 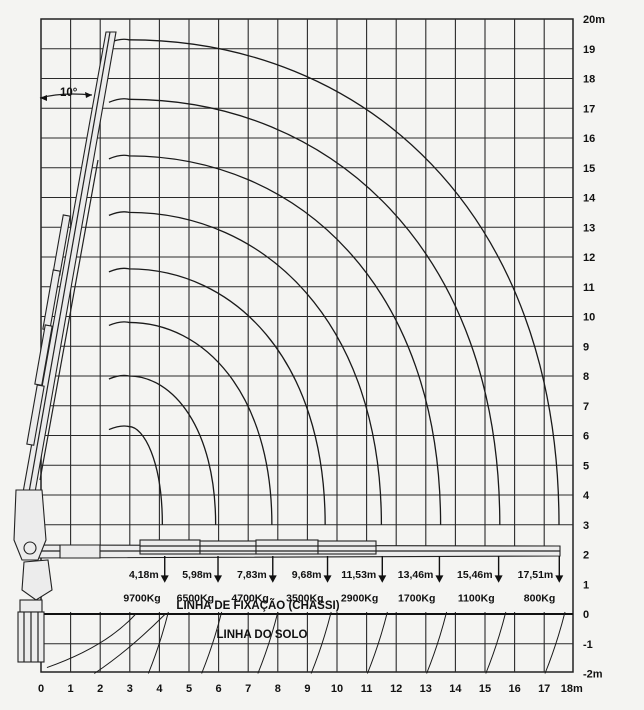 I want to click on load-weight-label: 2900Kg, so click(x=359, y=599).